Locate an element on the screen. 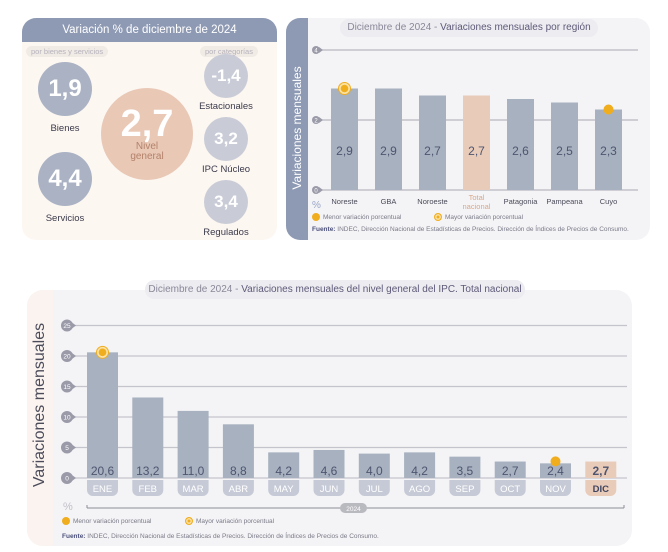 This screenshot has height=552, width=668. year-badge is located at coordinates (353, 508).